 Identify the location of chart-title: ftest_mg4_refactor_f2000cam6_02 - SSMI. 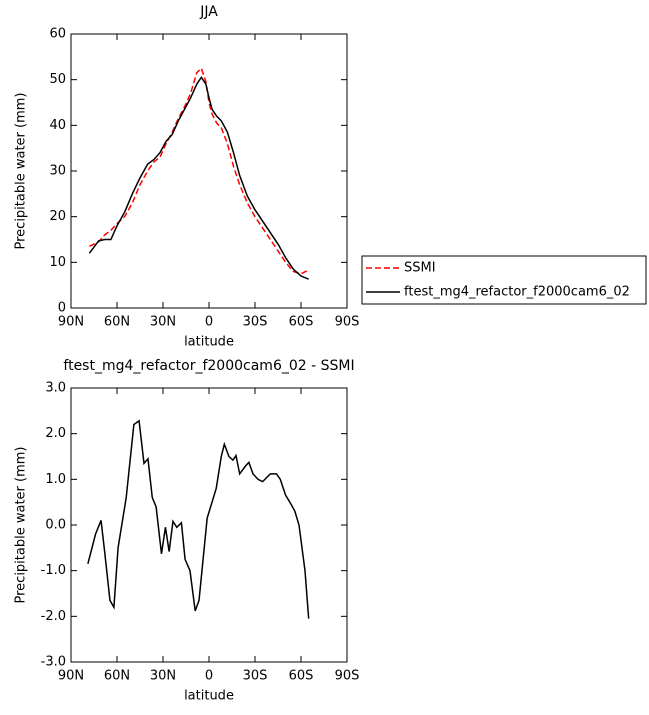
(208, 366).